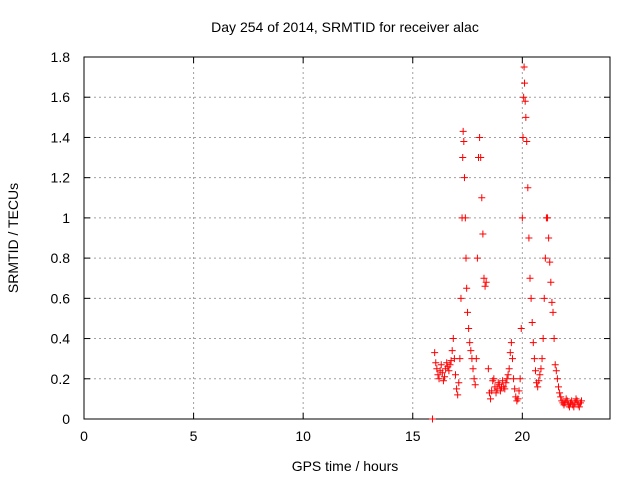 This screenshot has width=640, height=480. I want to click on x-tick-label: 0, so click(84, 436).